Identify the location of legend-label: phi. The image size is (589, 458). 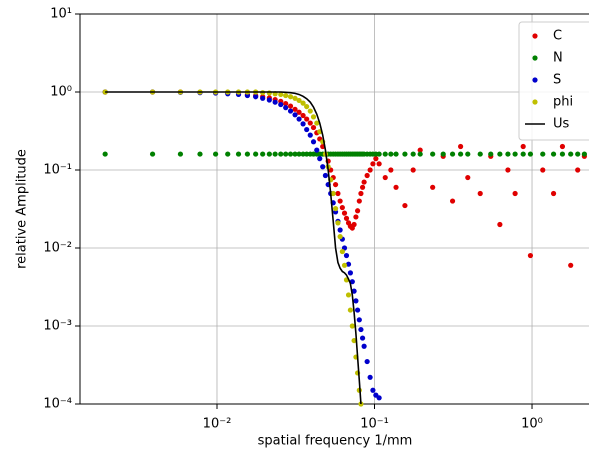
(563, 102).